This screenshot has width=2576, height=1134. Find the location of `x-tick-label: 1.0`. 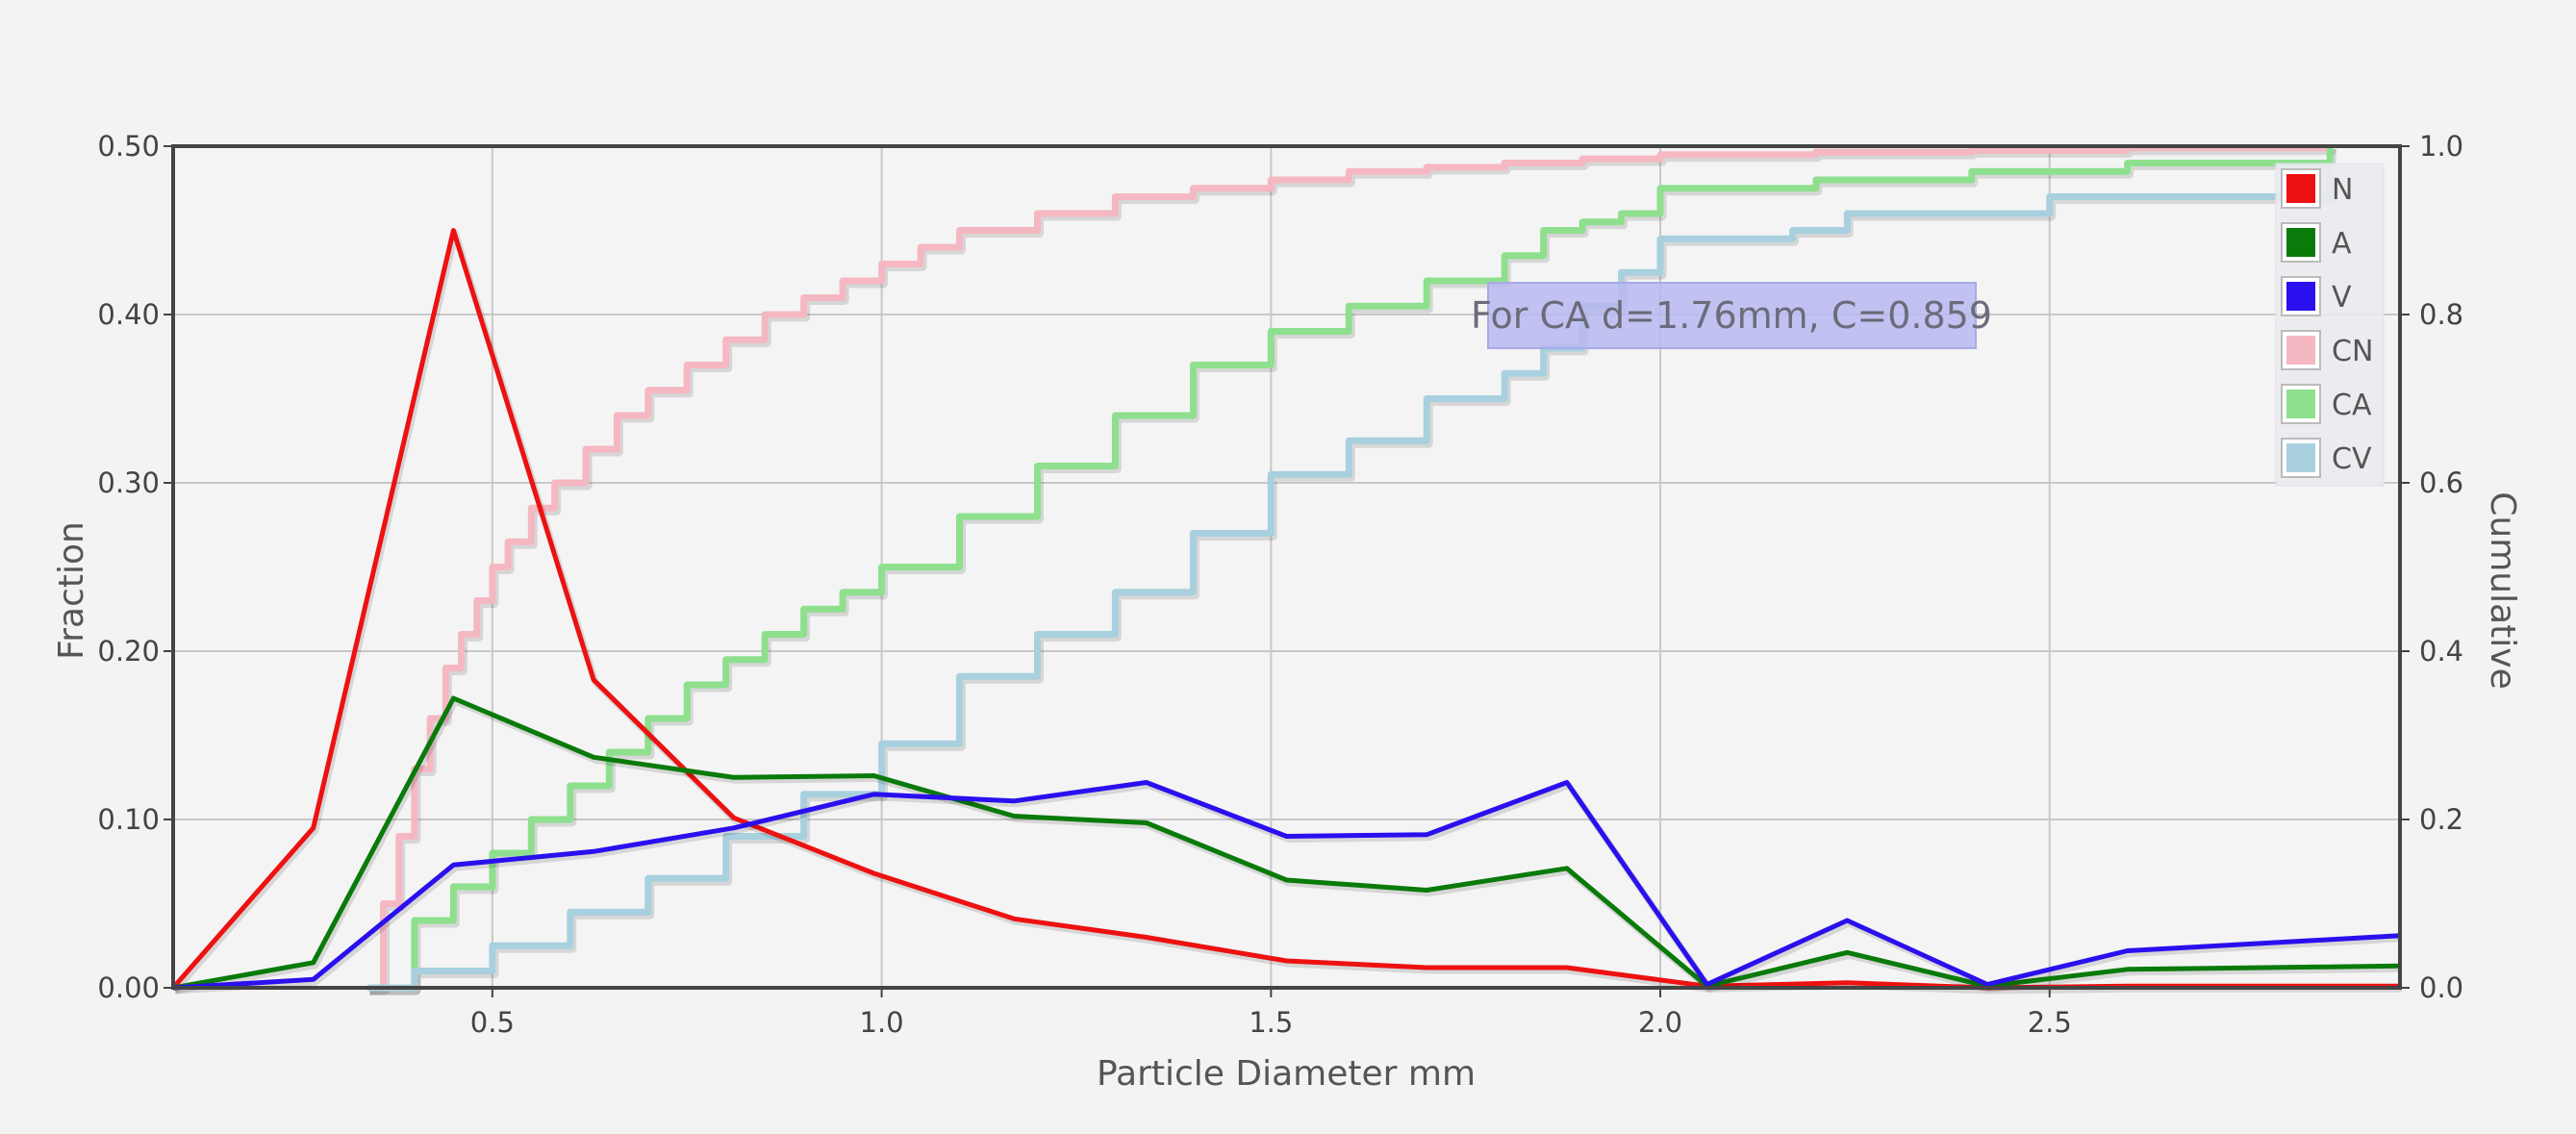

x-tick-label: 1.0 is located at coordinates (882, 1023).